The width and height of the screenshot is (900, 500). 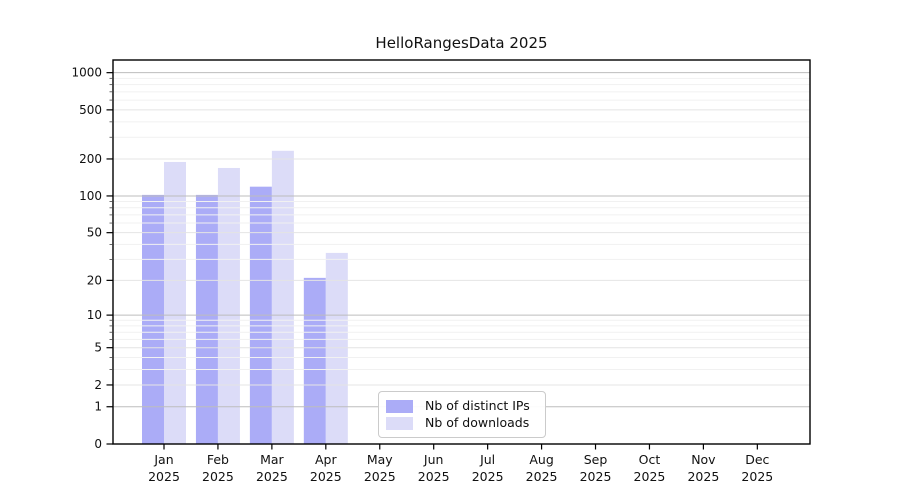 I want to click on x-tick-label-month: Nov, so click(x=703, y=459).